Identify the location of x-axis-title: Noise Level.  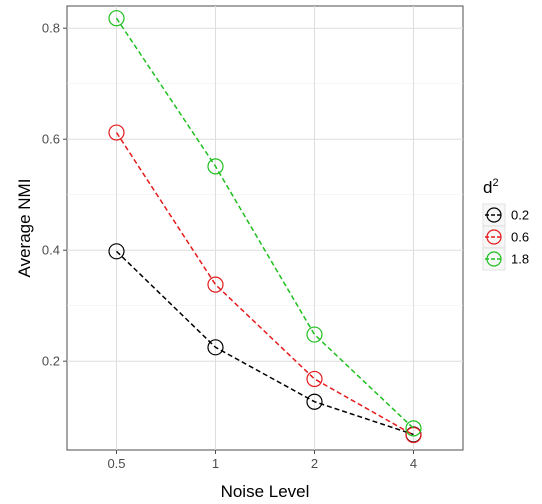
(265, 491).